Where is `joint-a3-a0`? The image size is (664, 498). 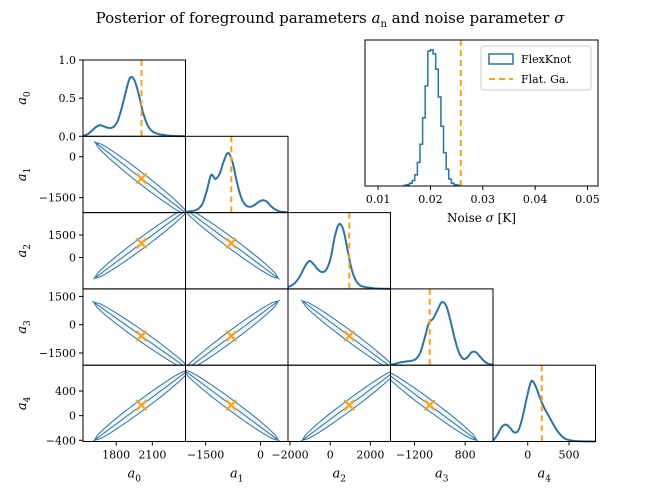 joint-a3-a0 is located at coordinates (134, 327).